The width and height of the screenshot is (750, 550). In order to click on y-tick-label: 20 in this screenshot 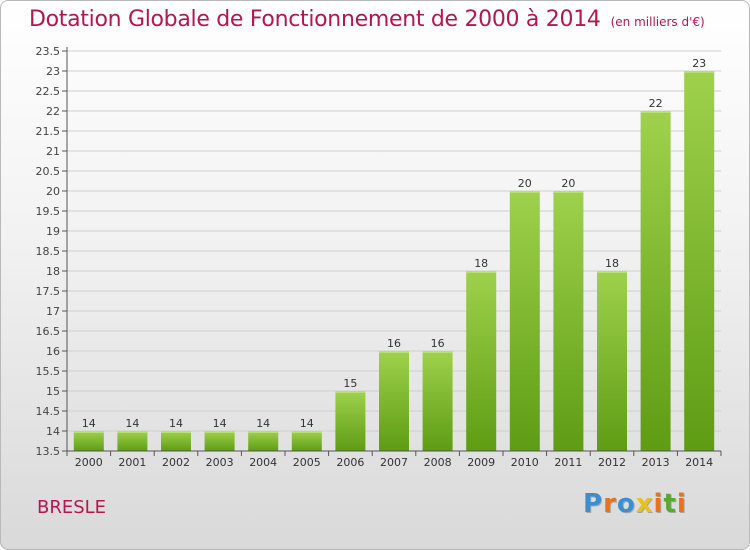, I will do `click(53, 191)`.